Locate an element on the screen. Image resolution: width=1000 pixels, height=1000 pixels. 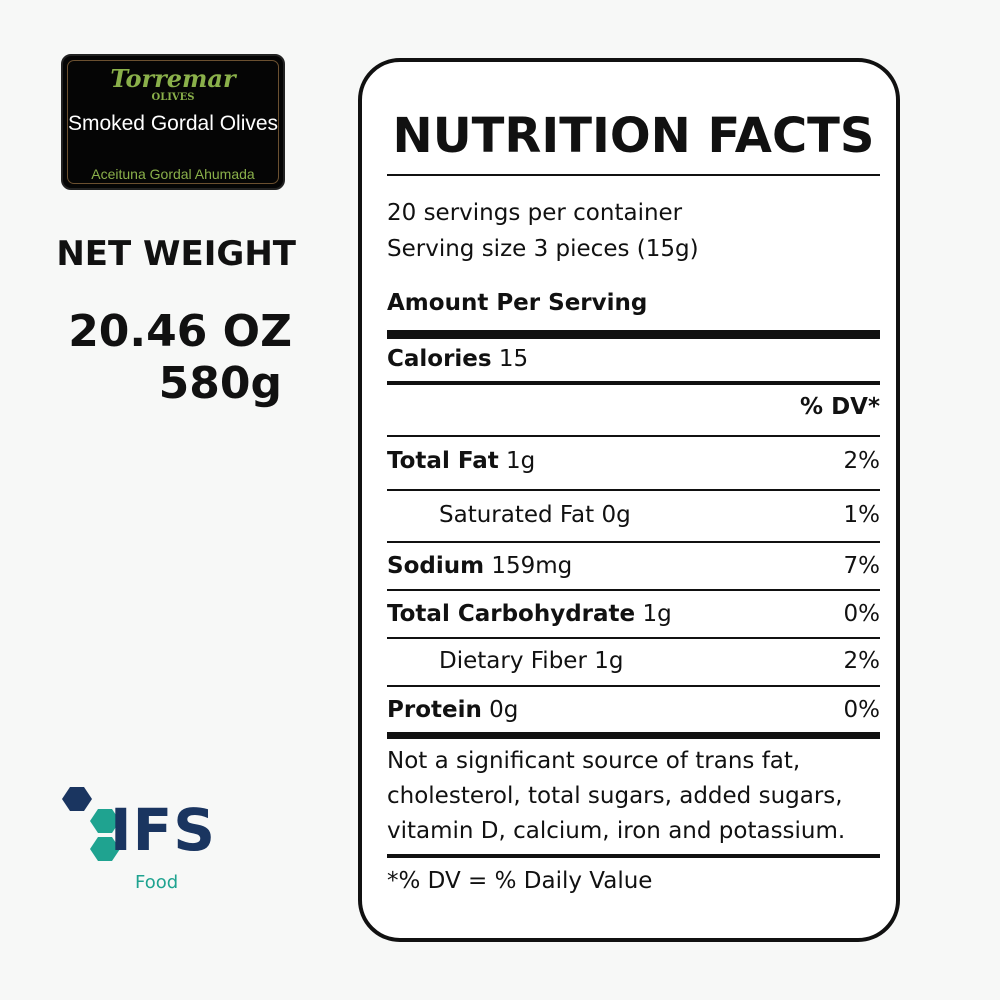
product-name-spanish: Aceituna Gordal Ahumada is located at coordinates (173, 174).